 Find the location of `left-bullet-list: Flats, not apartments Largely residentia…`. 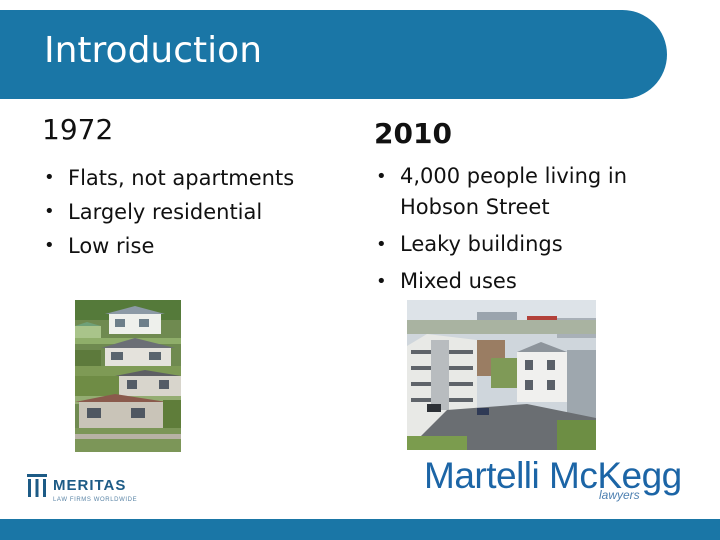

left-bullet-list: Flats, not apartments Largely residentia… is located at coordinates (168, 212).